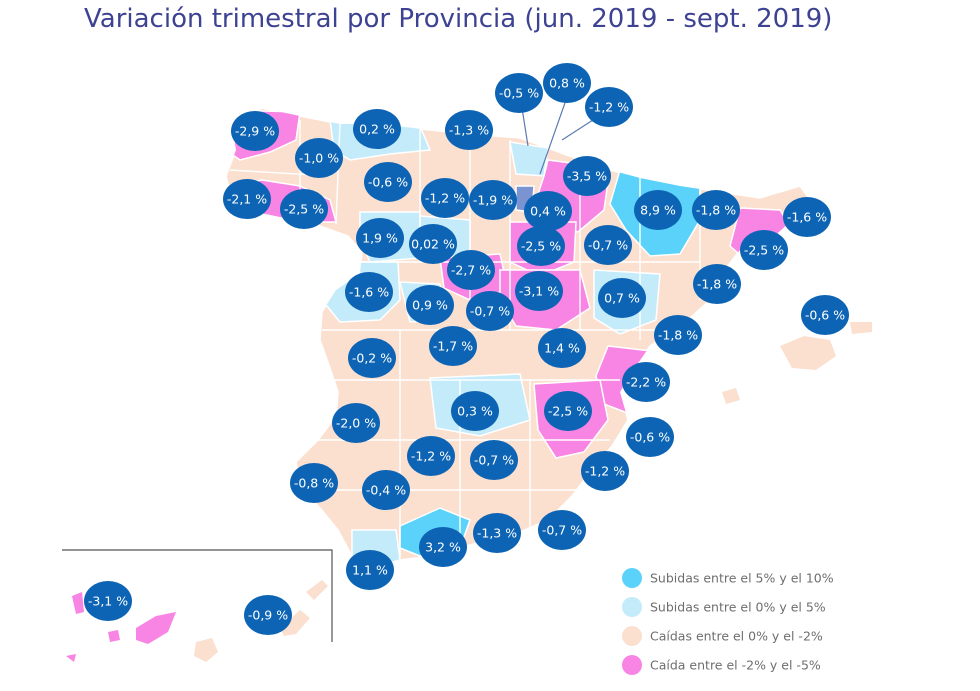 The height and width of the screenshot is (691, 980). I want to click on value-bubble-caceres: -0,2 %, so click(372, 358).